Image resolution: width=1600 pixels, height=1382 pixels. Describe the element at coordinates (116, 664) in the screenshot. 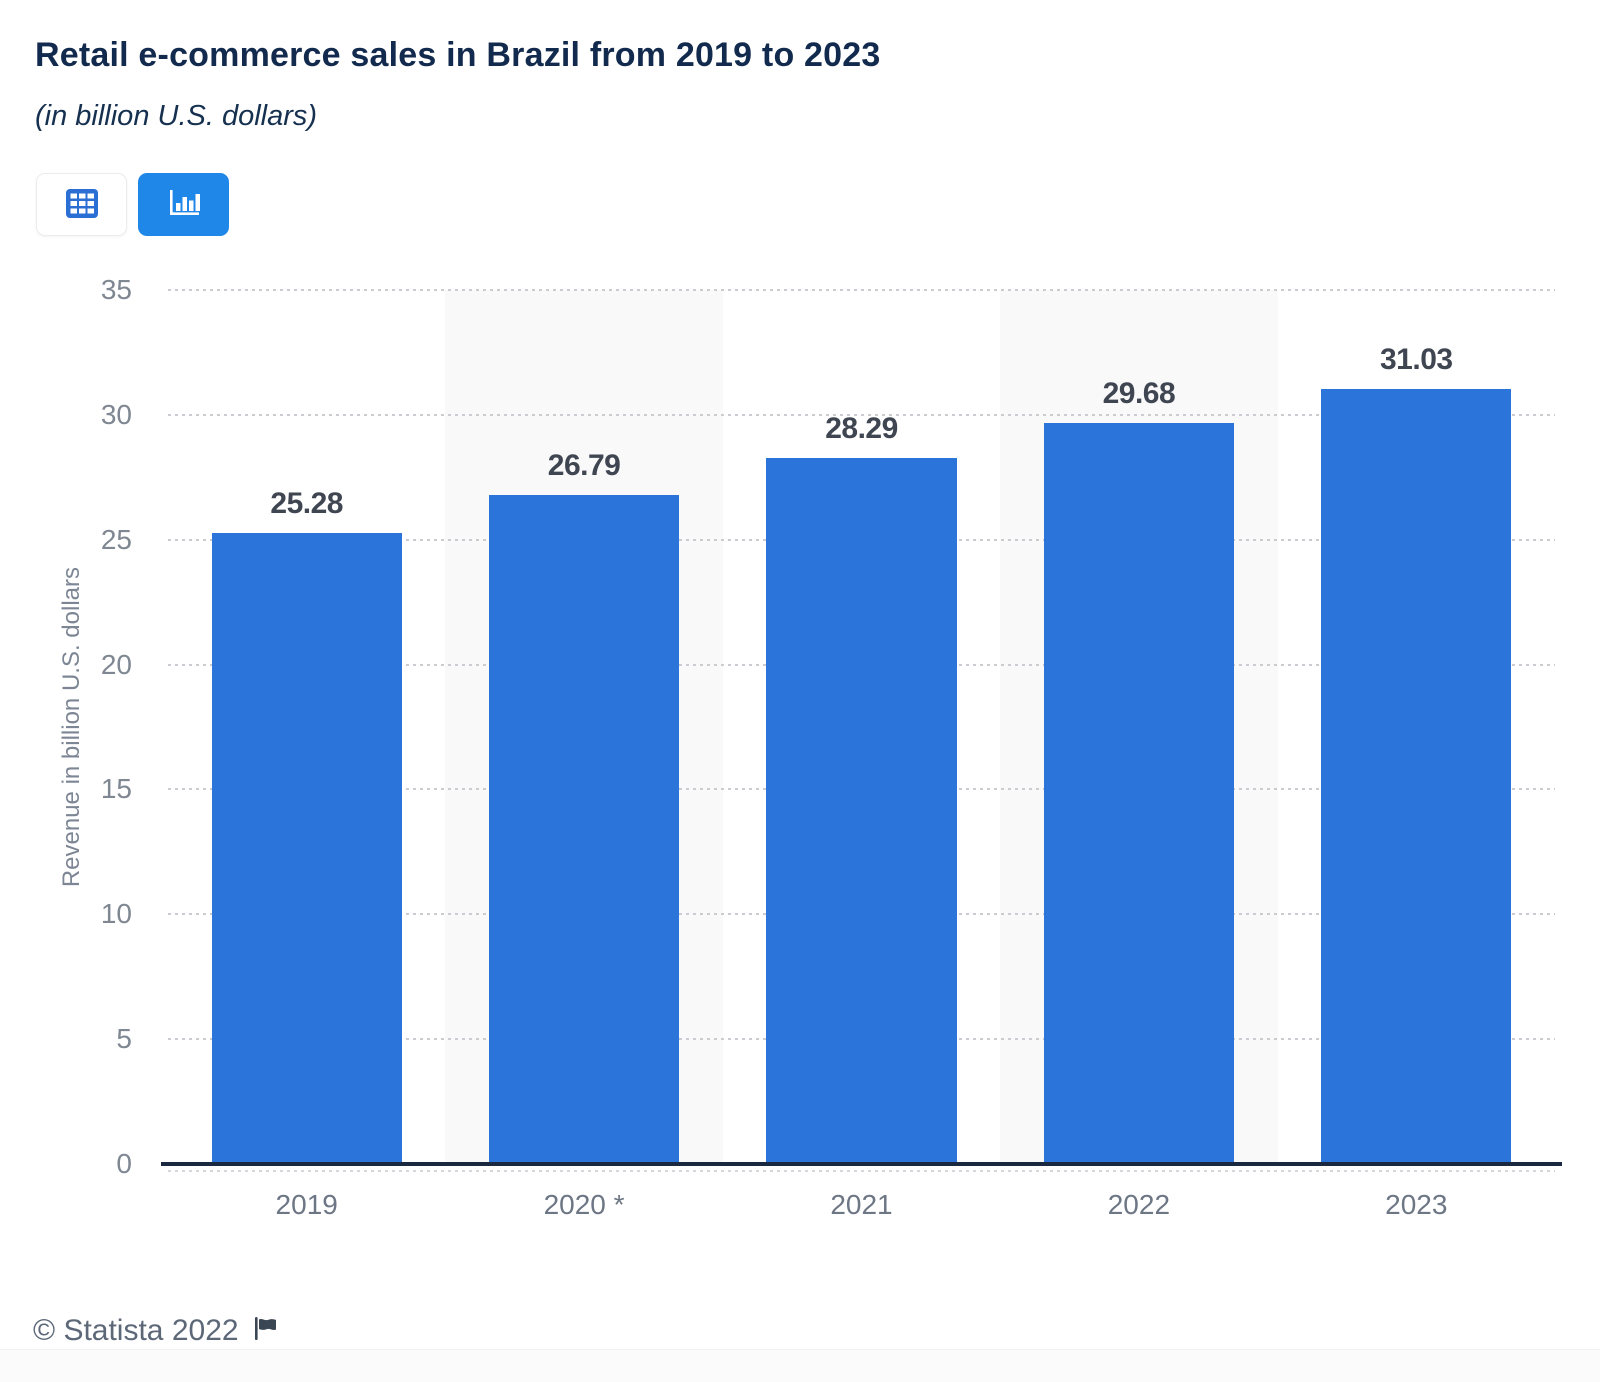

I see `y-tick-label-20: 20` at that location.